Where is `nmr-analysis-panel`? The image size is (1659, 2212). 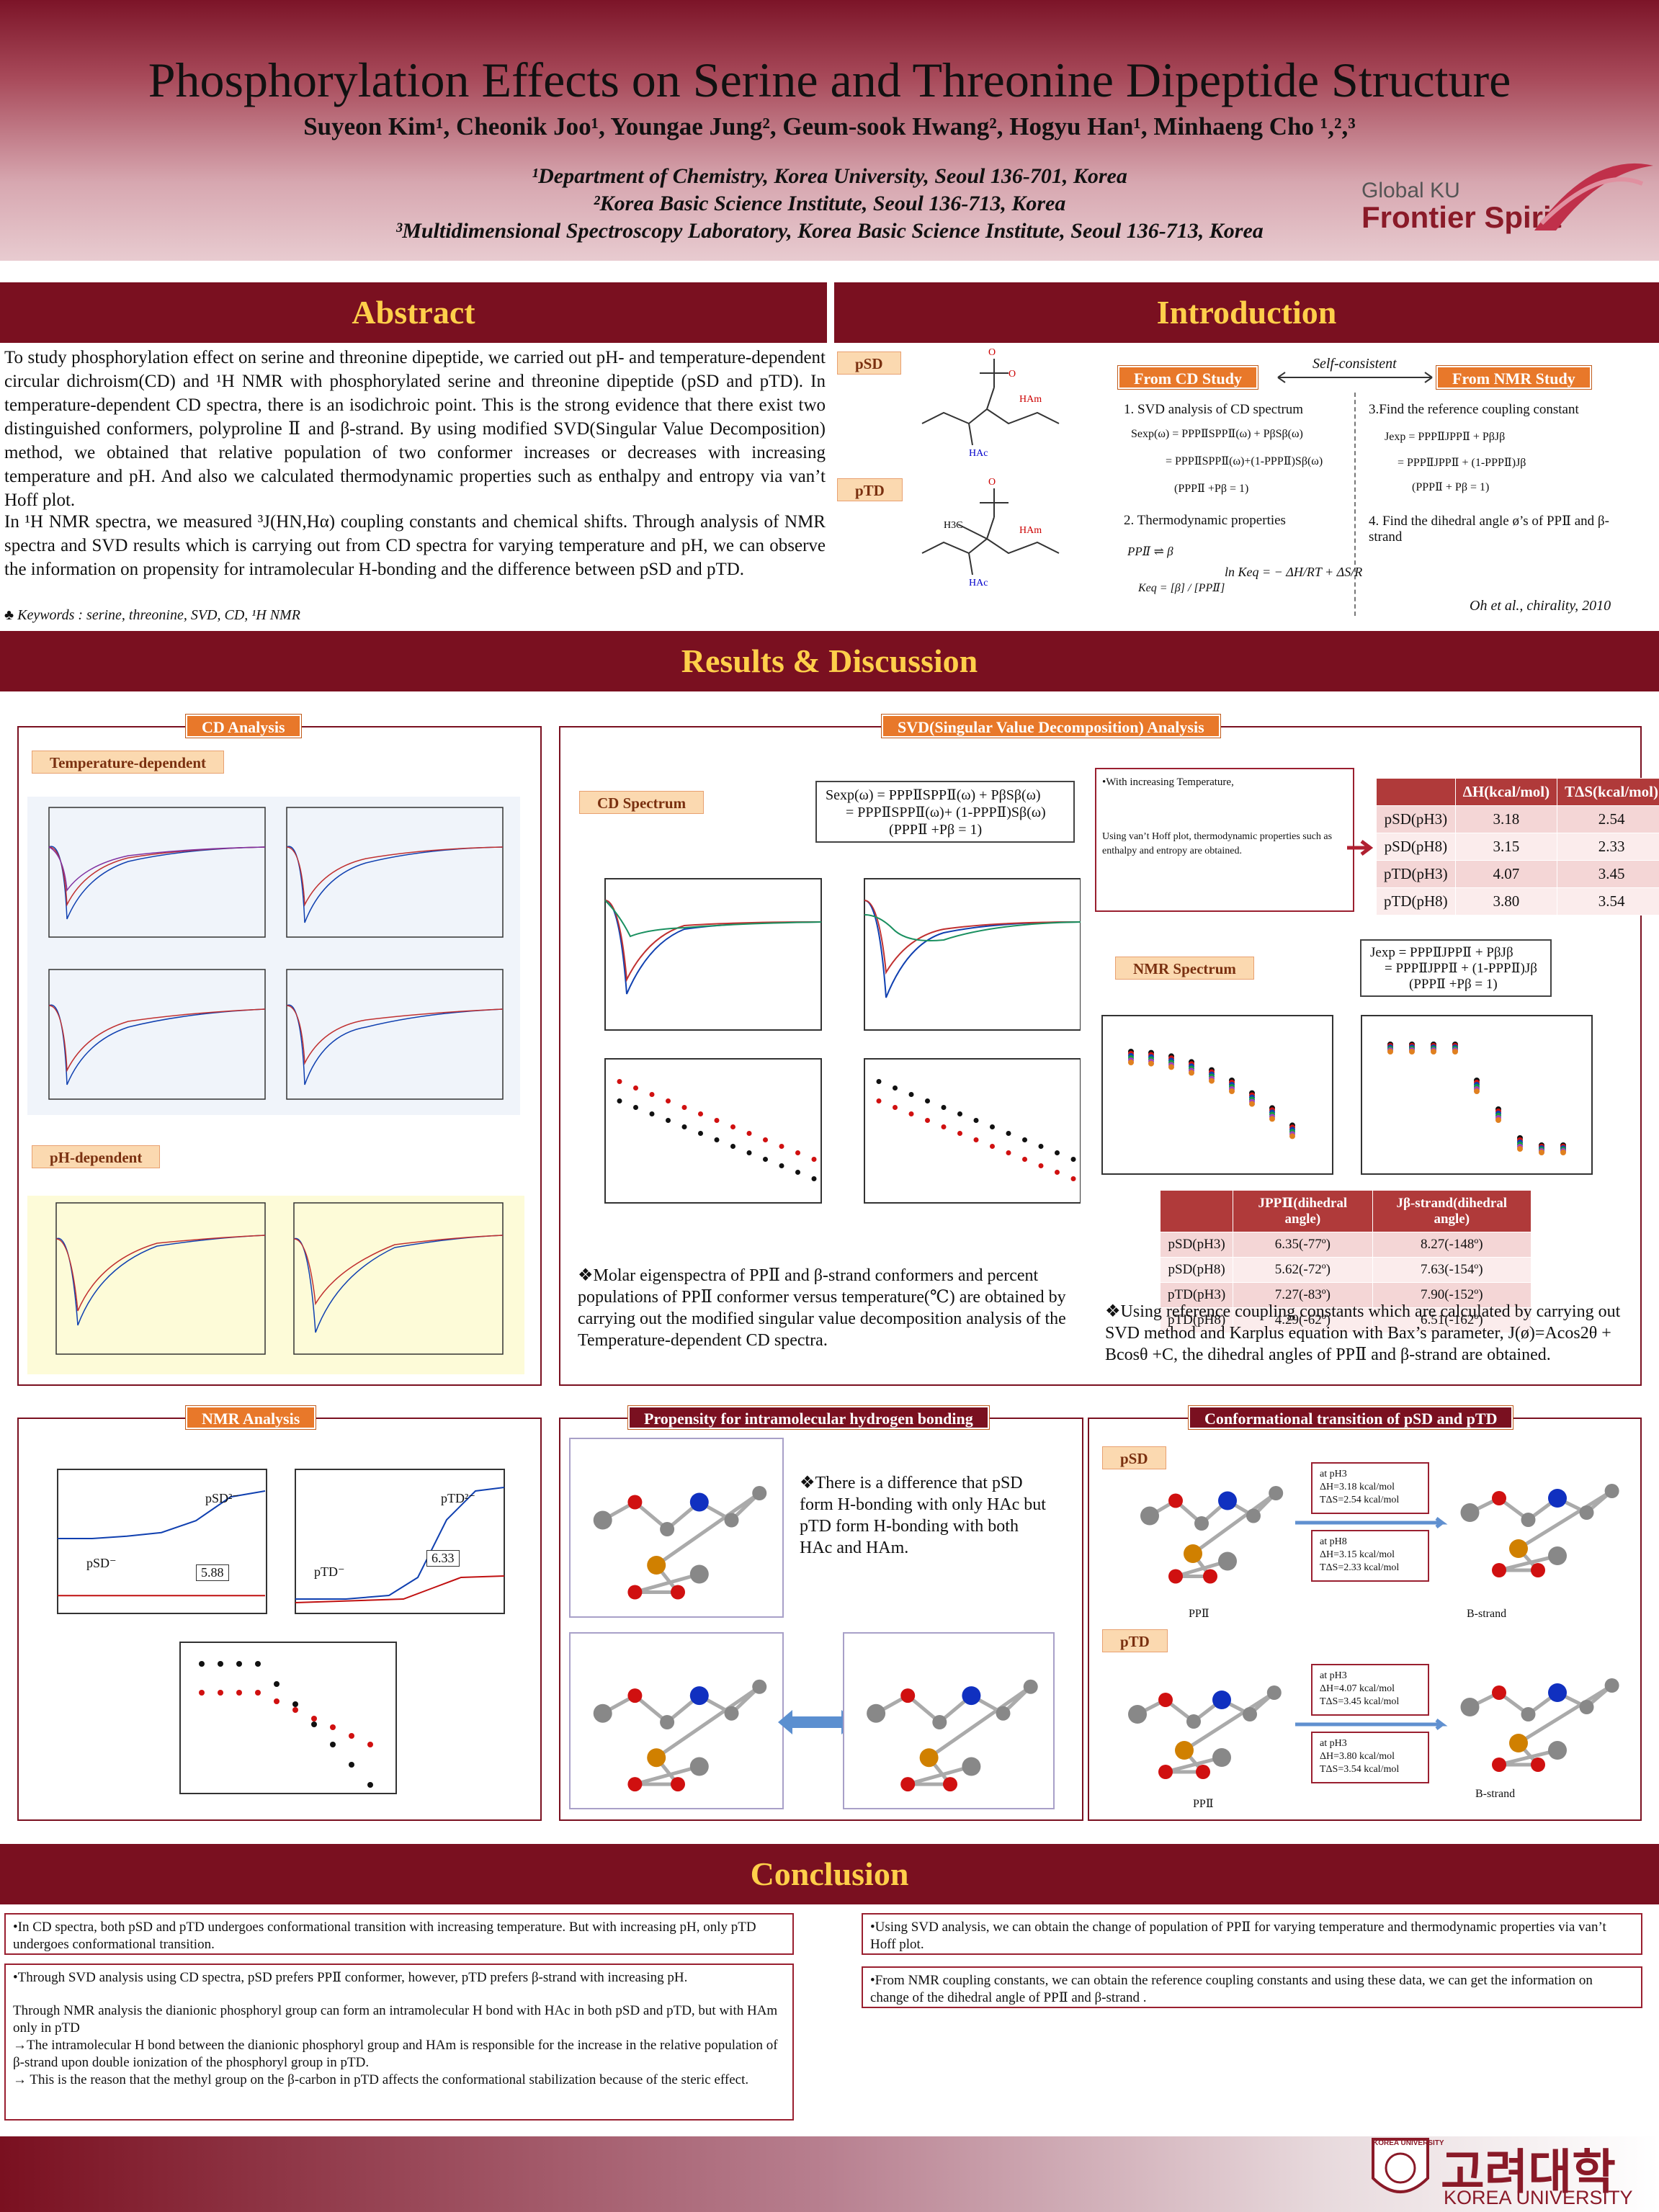 nmr-analysis-panel is located at coordinates (279, 1619).